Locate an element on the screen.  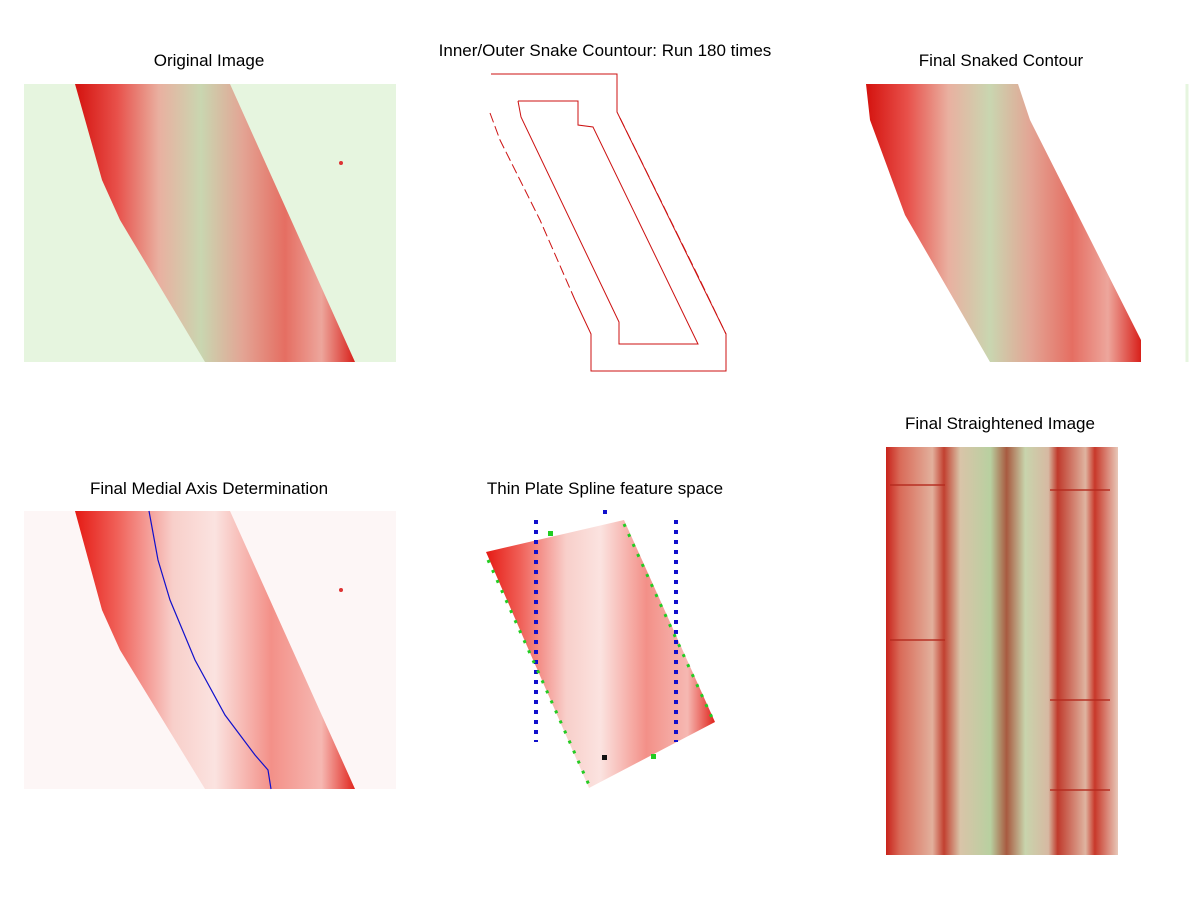
medial-axis is located at coordinates (210, 650).